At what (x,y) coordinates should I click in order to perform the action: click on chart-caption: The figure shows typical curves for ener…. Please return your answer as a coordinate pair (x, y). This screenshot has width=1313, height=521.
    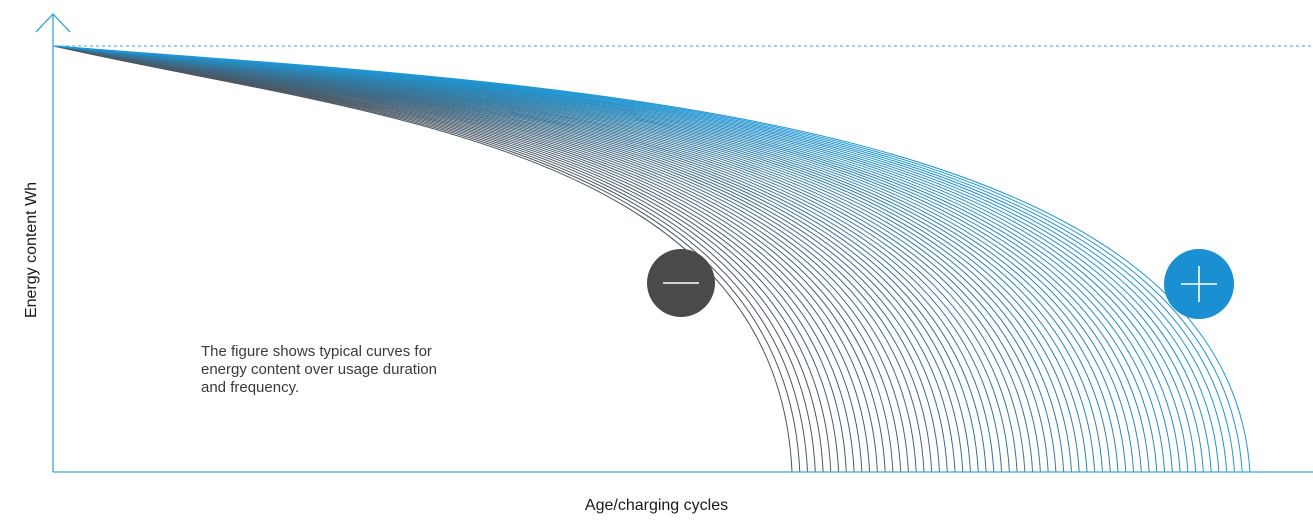
    Looking at the image, I should click on (371, 370).